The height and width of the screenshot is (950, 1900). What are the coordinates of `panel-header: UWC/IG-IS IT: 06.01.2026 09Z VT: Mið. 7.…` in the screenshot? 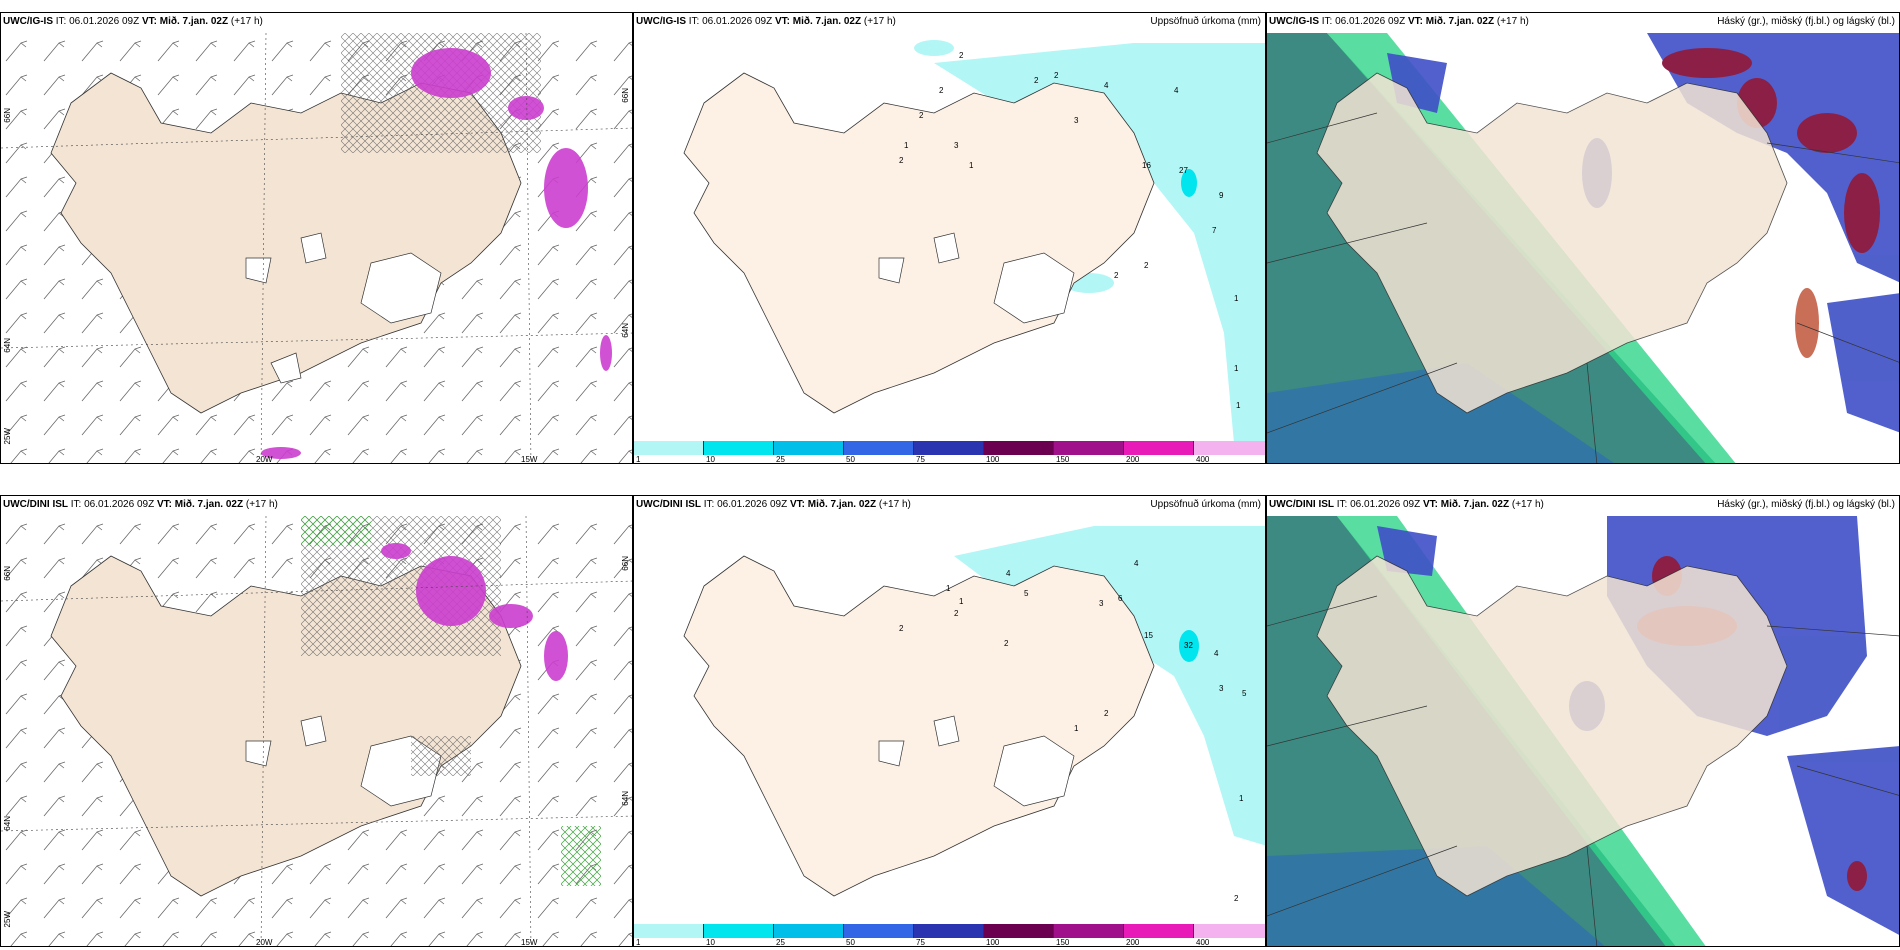 It's located at (1399, 21).